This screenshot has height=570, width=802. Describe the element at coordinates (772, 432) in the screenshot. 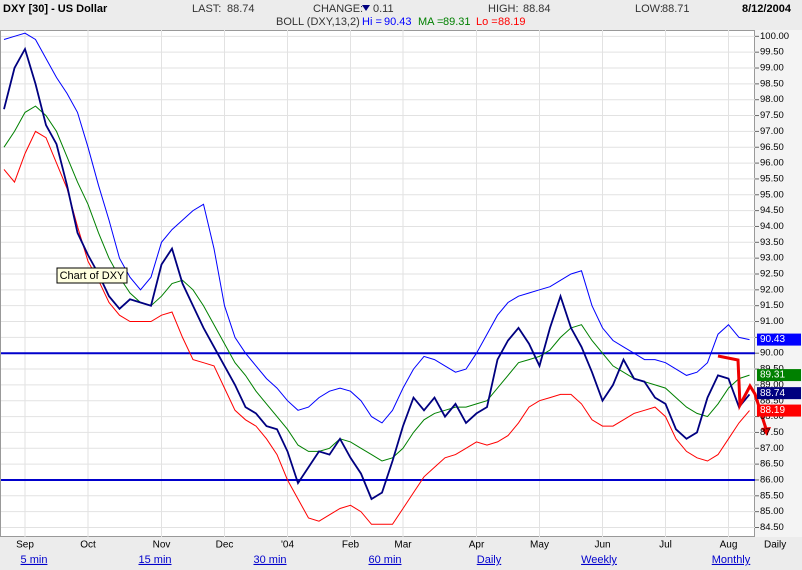

I see `y-tick-label: 87.50` at that location.